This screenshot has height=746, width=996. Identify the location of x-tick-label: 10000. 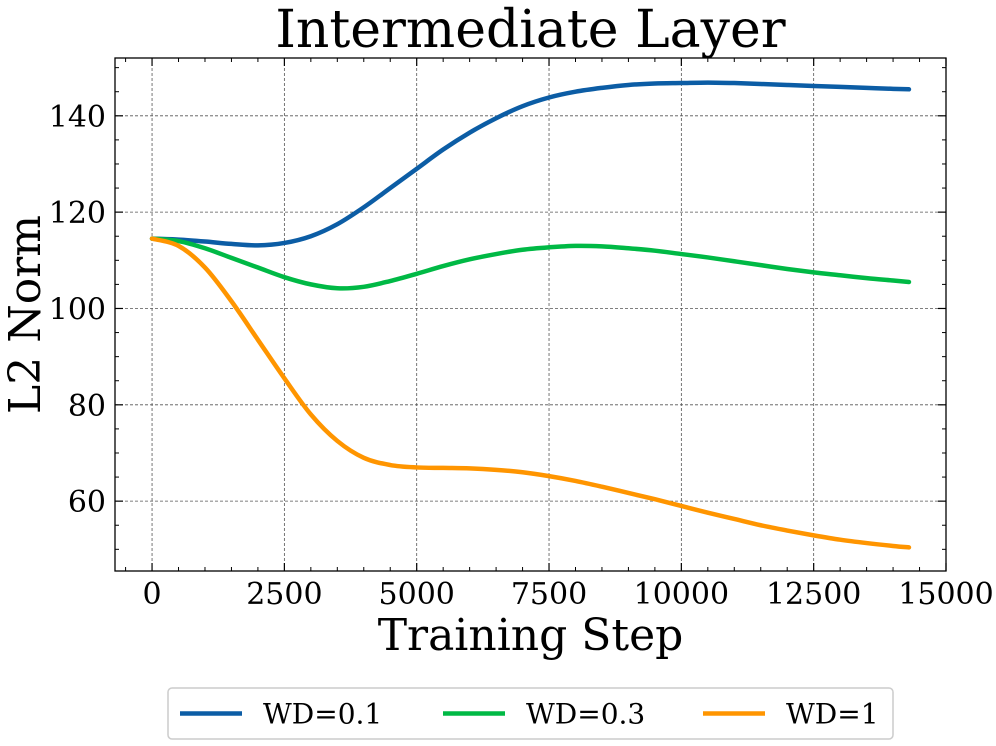
(681, 594).